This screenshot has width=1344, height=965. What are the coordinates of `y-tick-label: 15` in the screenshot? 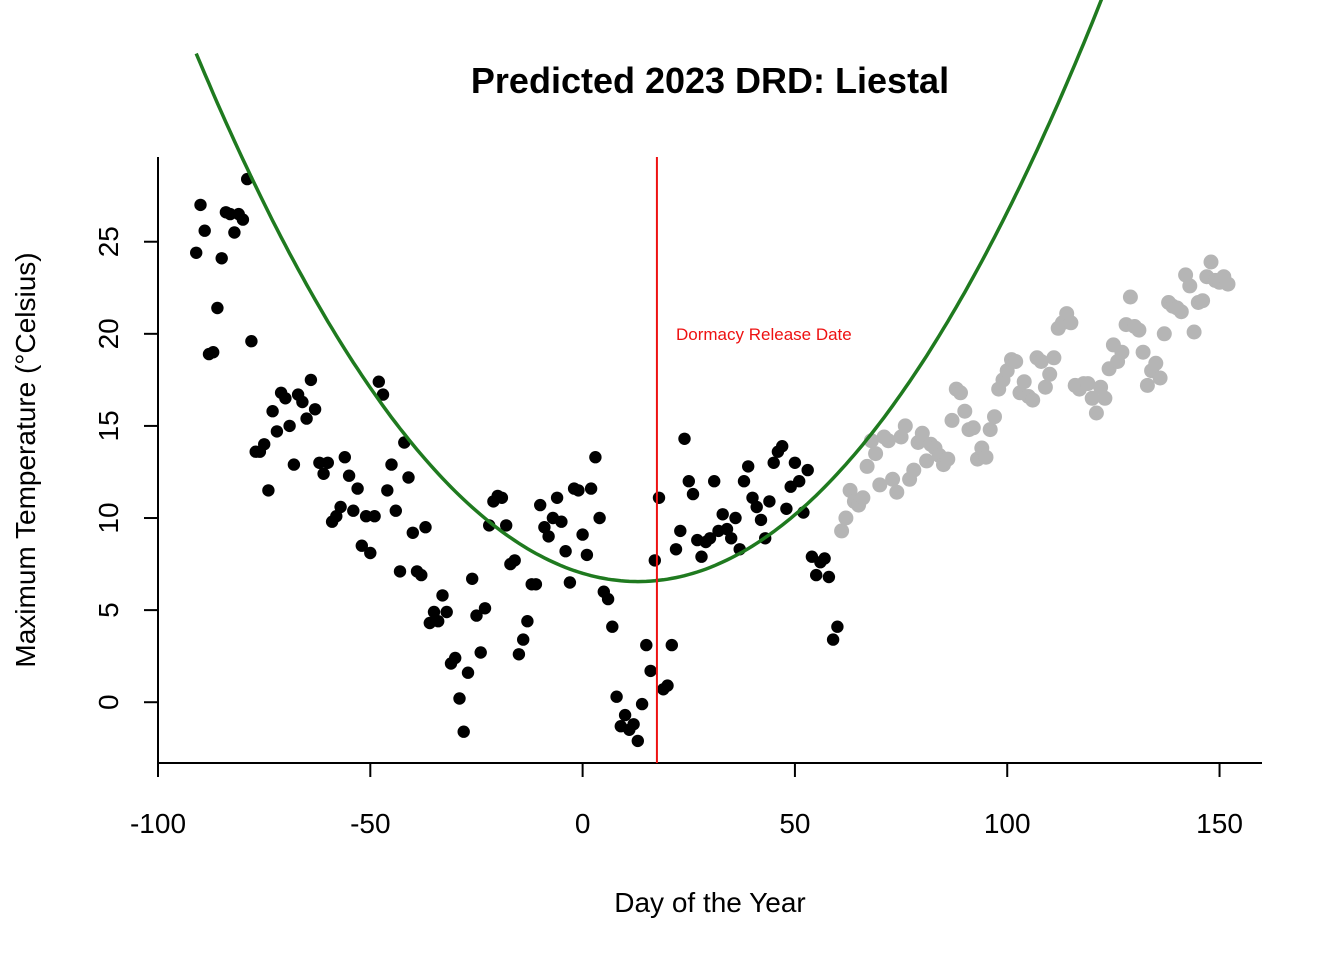 It's located at (108, 425).